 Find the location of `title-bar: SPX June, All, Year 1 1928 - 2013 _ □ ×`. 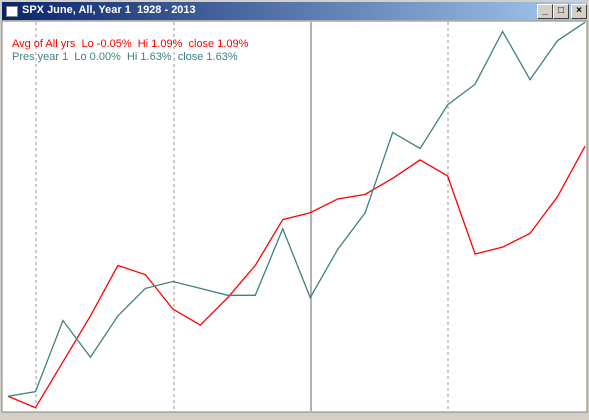

title-bar: SPX June, All, Year 1 1928 - 2013 _ □ × is located at coordinates (294, 11).